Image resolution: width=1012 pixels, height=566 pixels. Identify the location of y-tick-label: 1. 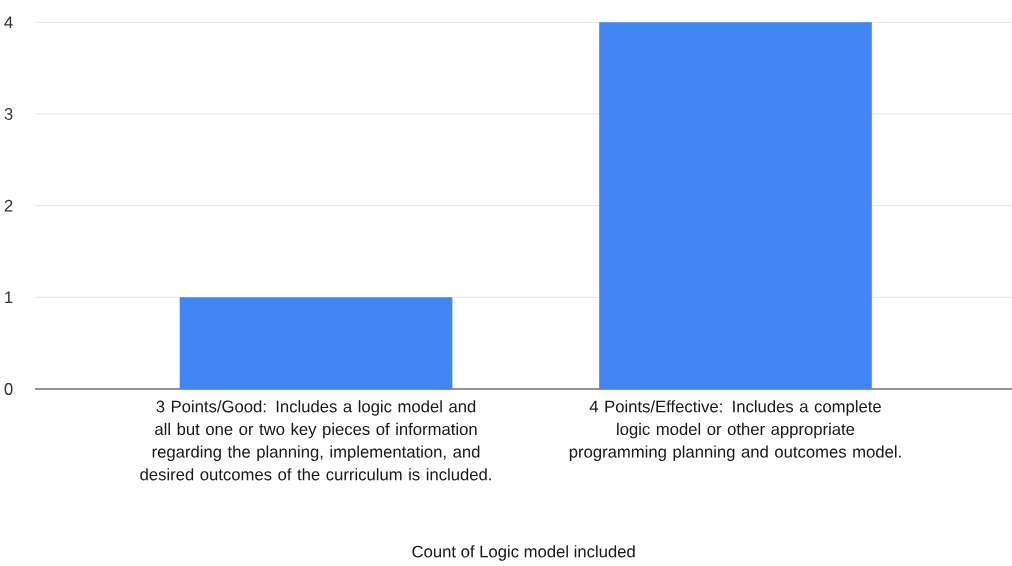
(9, 297).